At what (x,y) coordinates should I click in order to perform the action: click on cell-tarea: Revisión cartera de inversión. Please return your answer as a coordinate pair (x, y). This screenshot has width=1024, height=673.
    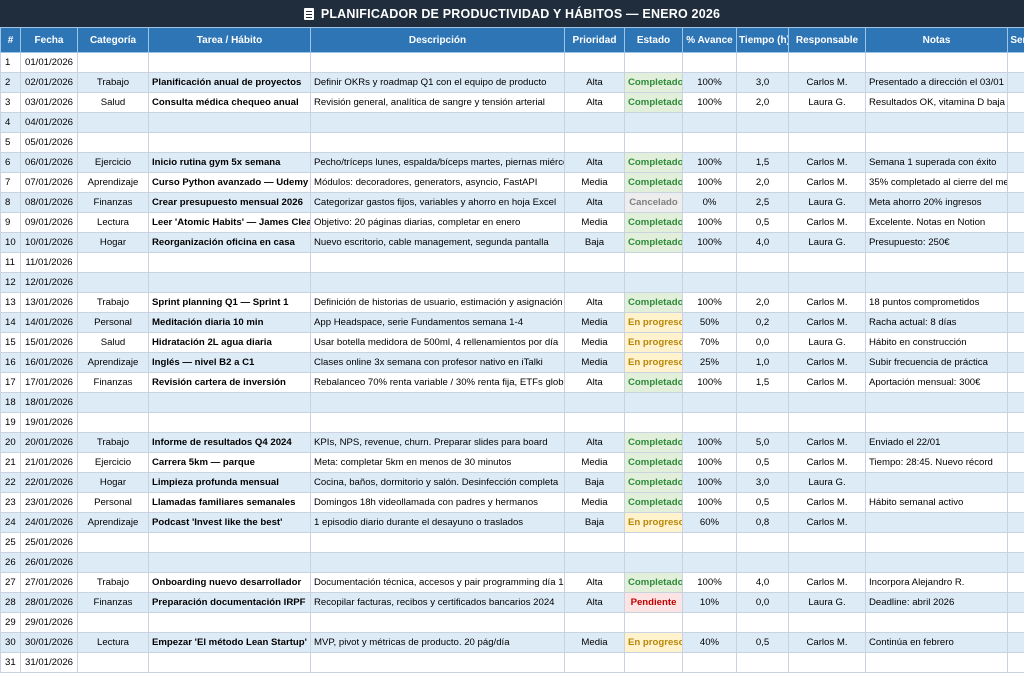
    Looking at the image, I should click on (230, 383).